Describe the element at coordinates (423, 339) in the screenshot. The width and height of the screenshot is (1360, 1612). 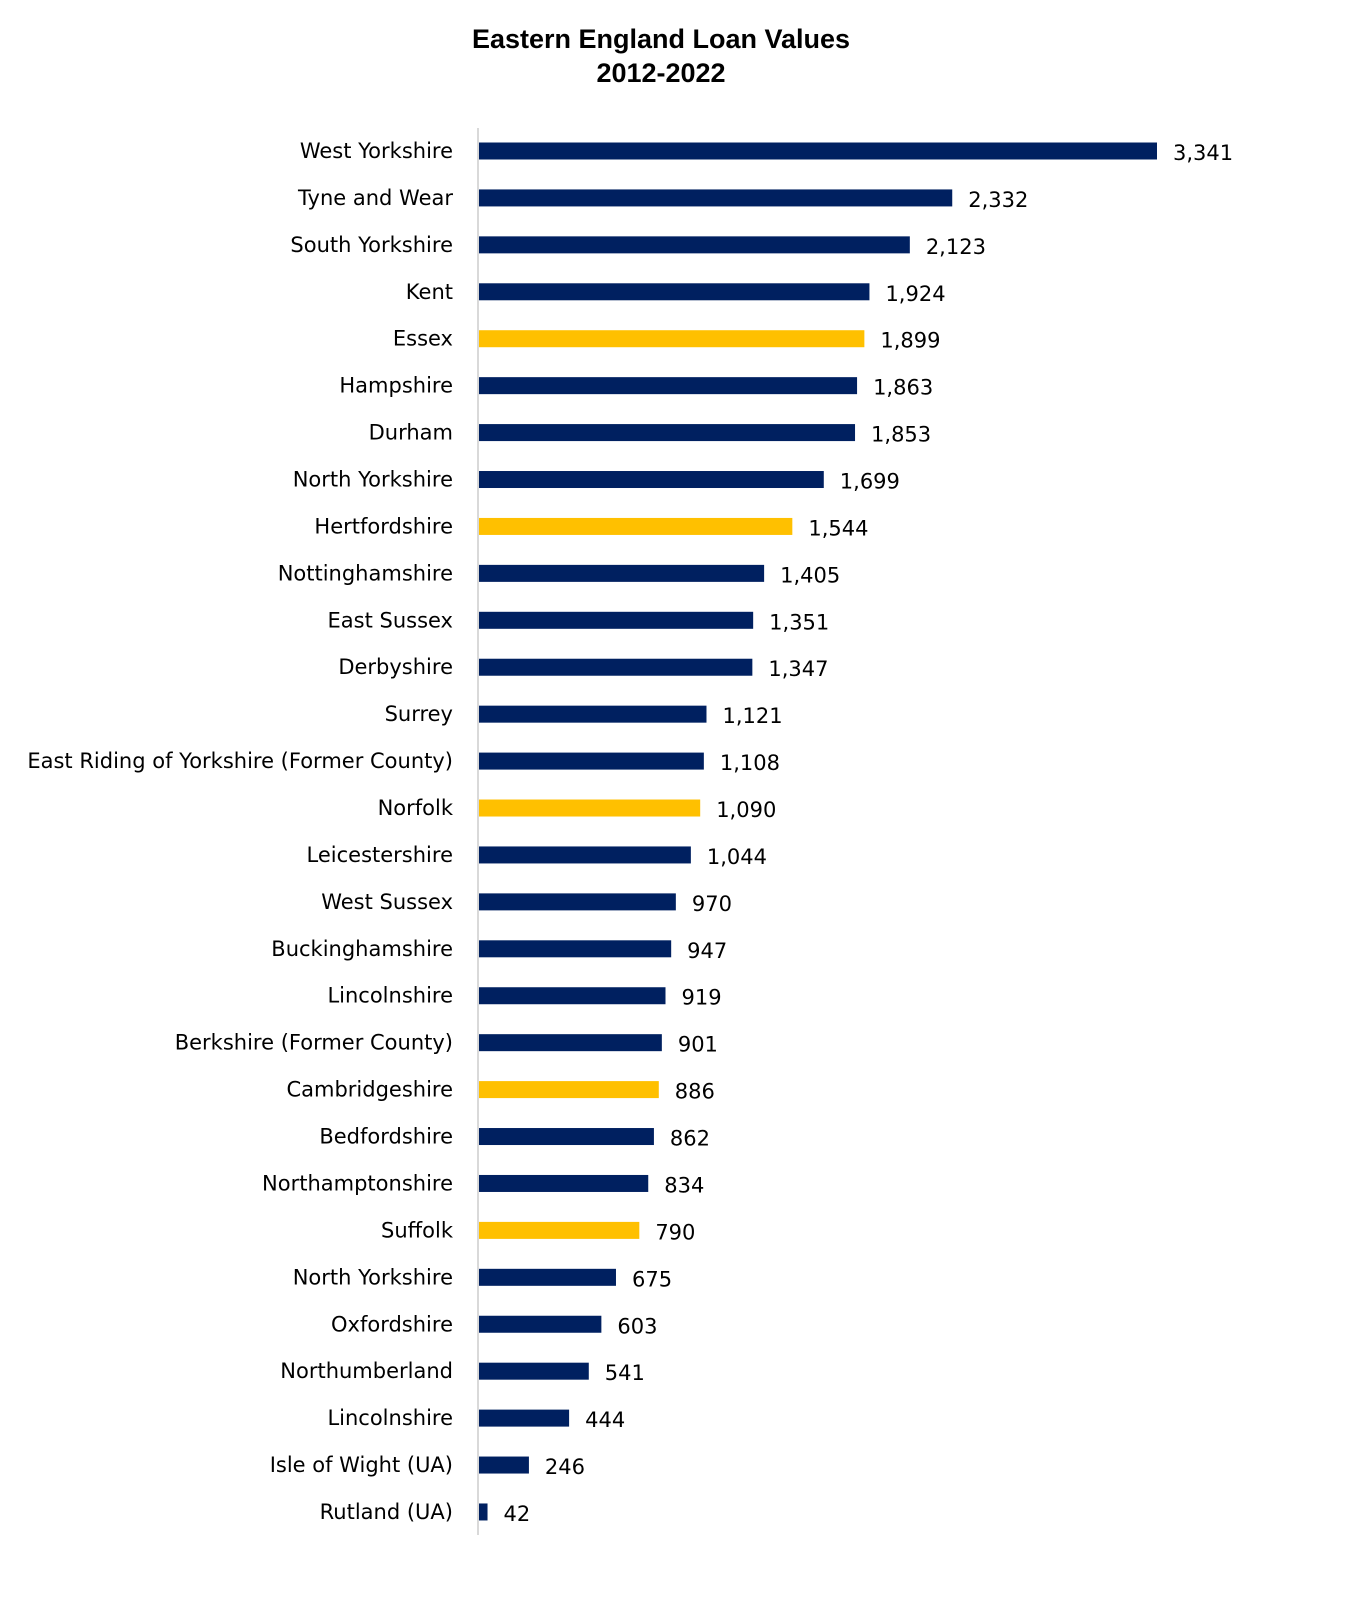
I see `category-label: Essex` at that location.